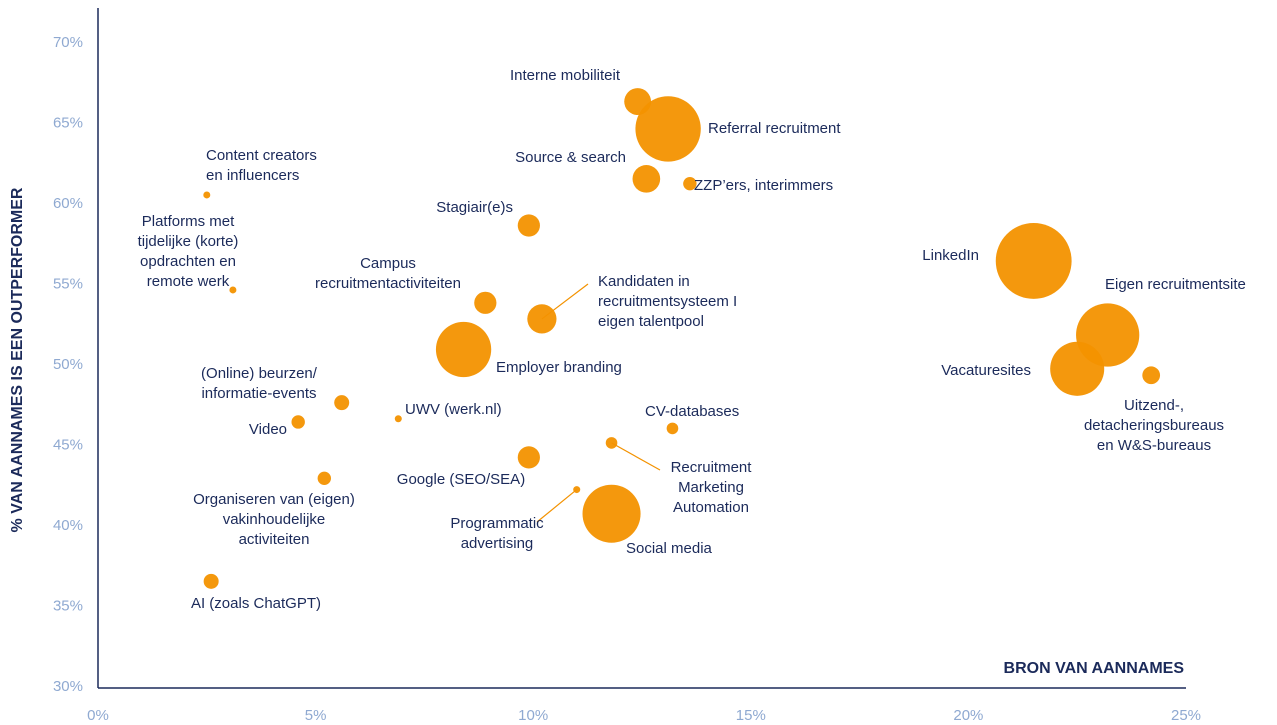 The image size is (1277, 725). I want to click on y-tick-label: 55%, so click(68, 284).